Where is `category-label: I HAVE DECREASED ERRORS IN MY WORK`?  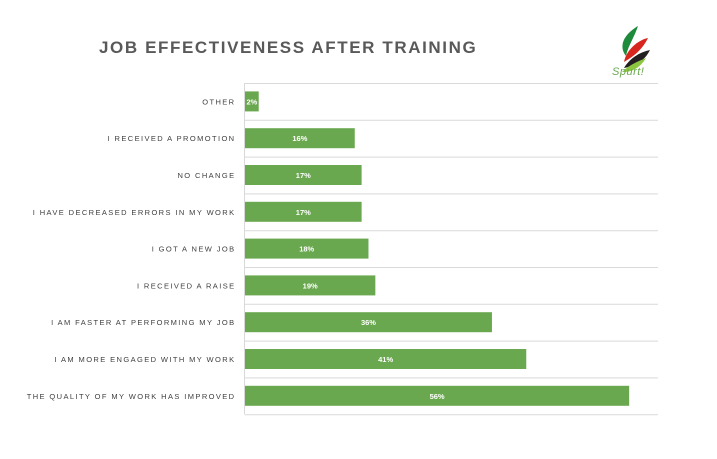 category-label: I HAVE DECREASED ERRORS IN MY WORK is located at coordinates (134, 212).